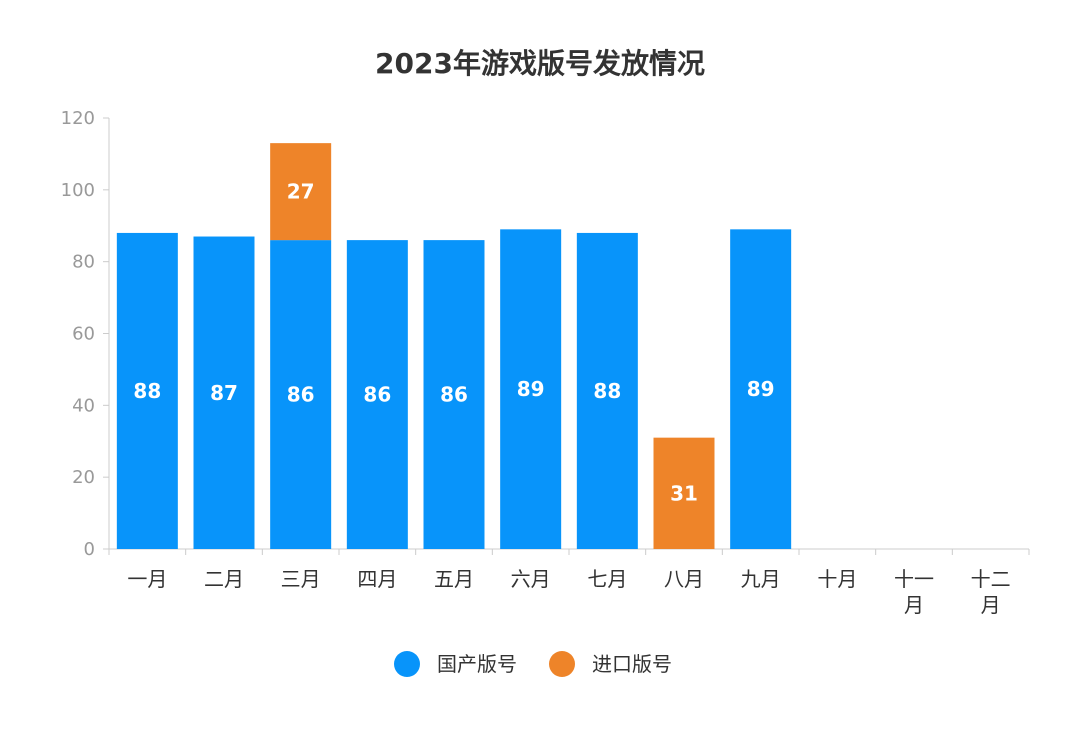 This screenshot has width=1080, height=747. What do you see at coordinates (301, 579) in the screenshot?
I see `x-tick-label: 三月` at bounding box center [301, 579].